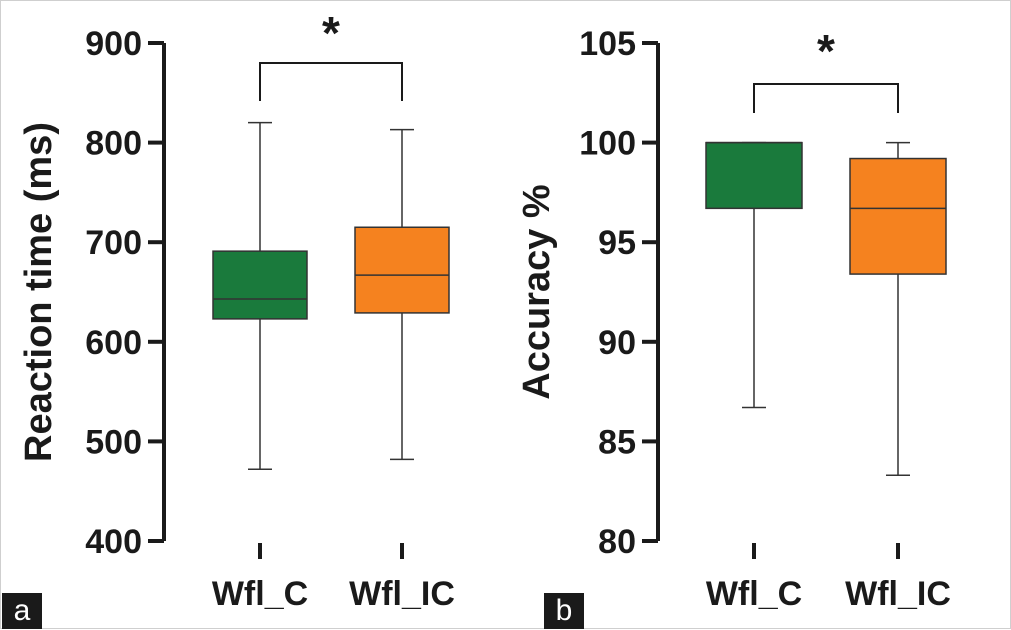 This screenshot has height=630, width=1011. Describe the element at coordinates (331, 81) in the screenshot. I see `panel-a-significance-bracket` at that location.